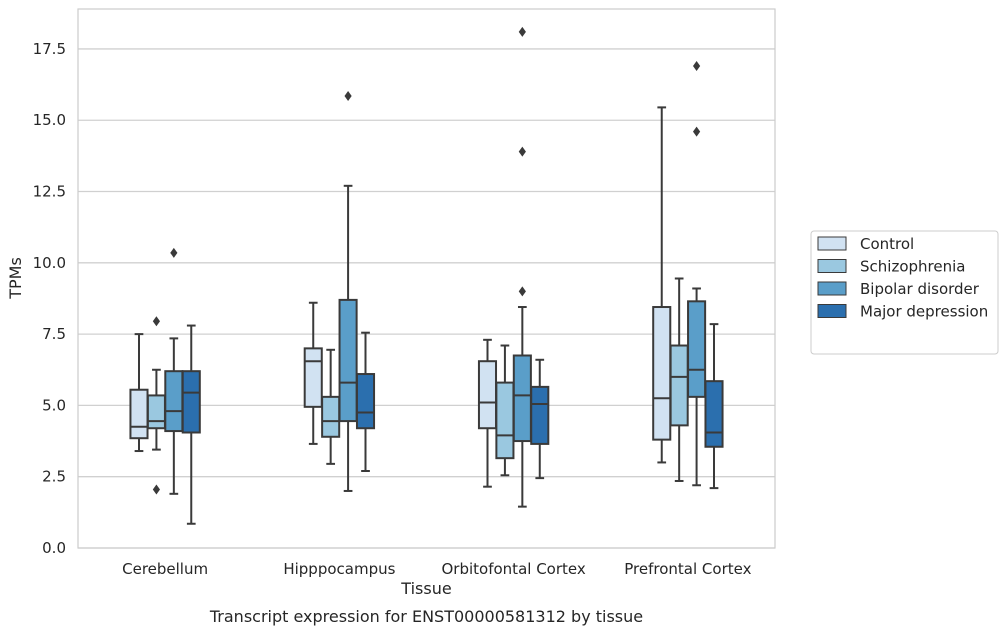 This screenshot has width=1007, height=634. What do you see at coordinates (687, 569) in the screenshot?
I see `x-tick-label: Prefrontal Cortex` at bounding box center [687, 569].